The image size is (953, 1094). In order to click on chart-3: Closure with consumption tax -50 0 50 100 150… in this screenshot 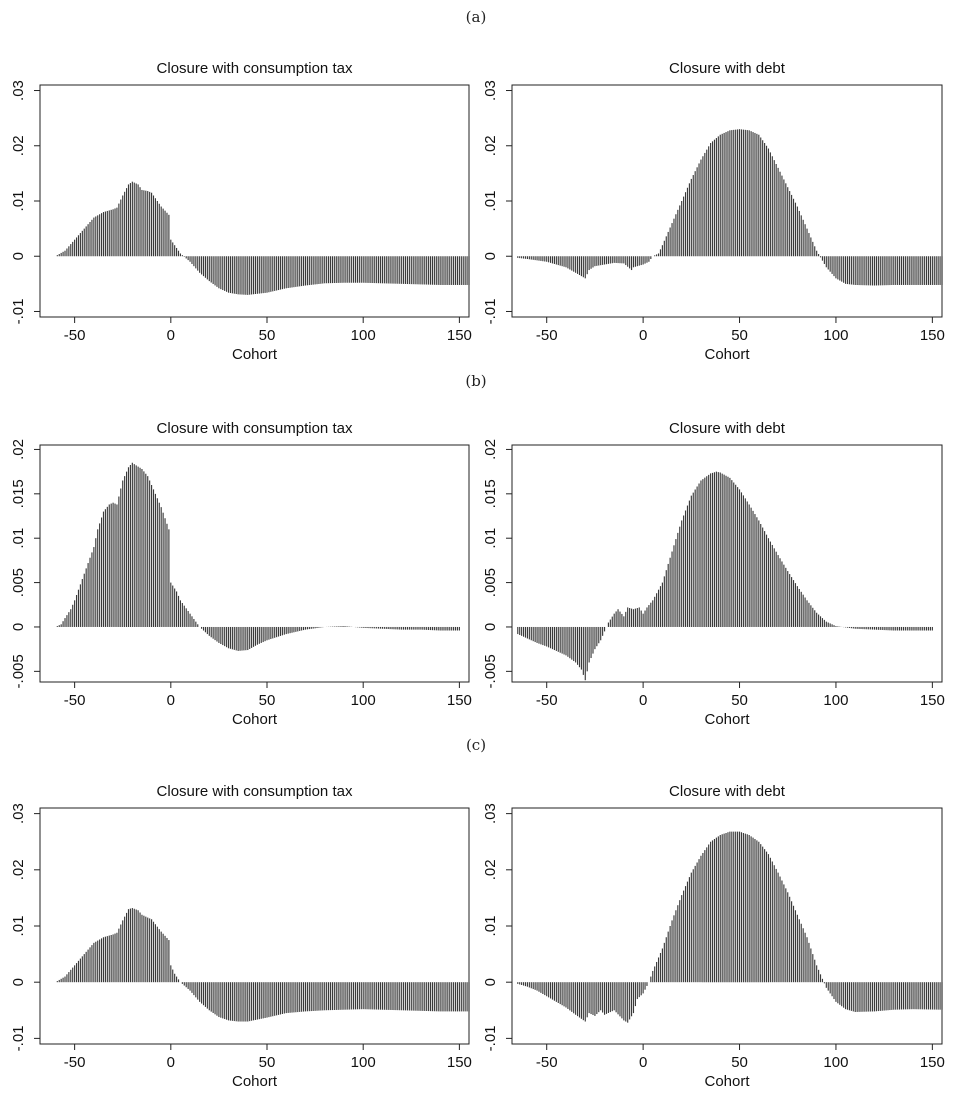, I will do `click(241, 574)`.